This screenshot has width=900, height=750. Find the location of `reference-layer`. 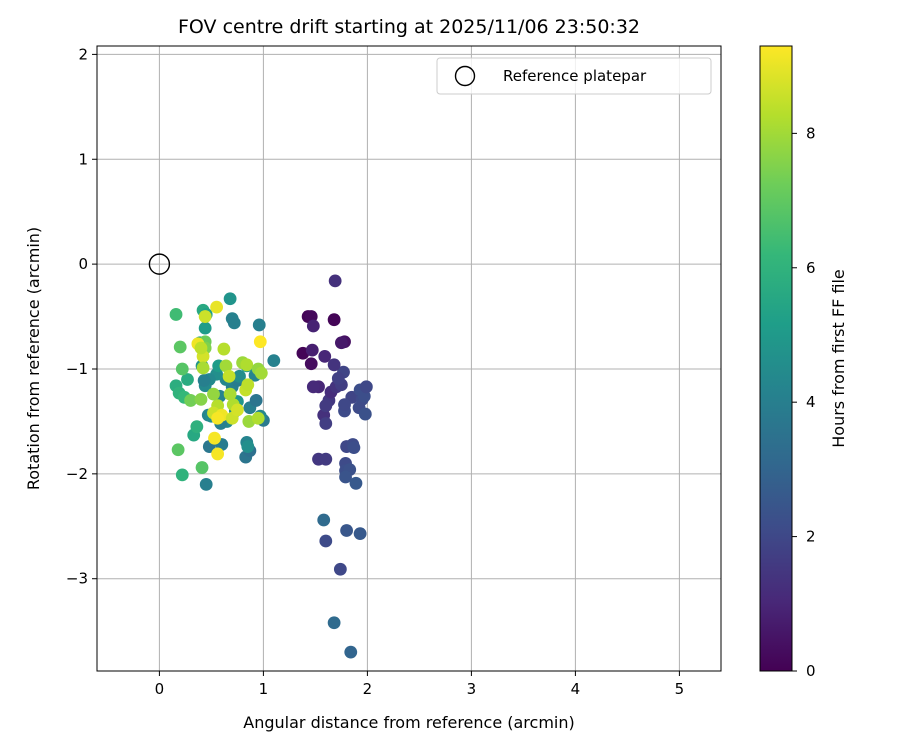

reference-layer is located at coordinates (159, 264).